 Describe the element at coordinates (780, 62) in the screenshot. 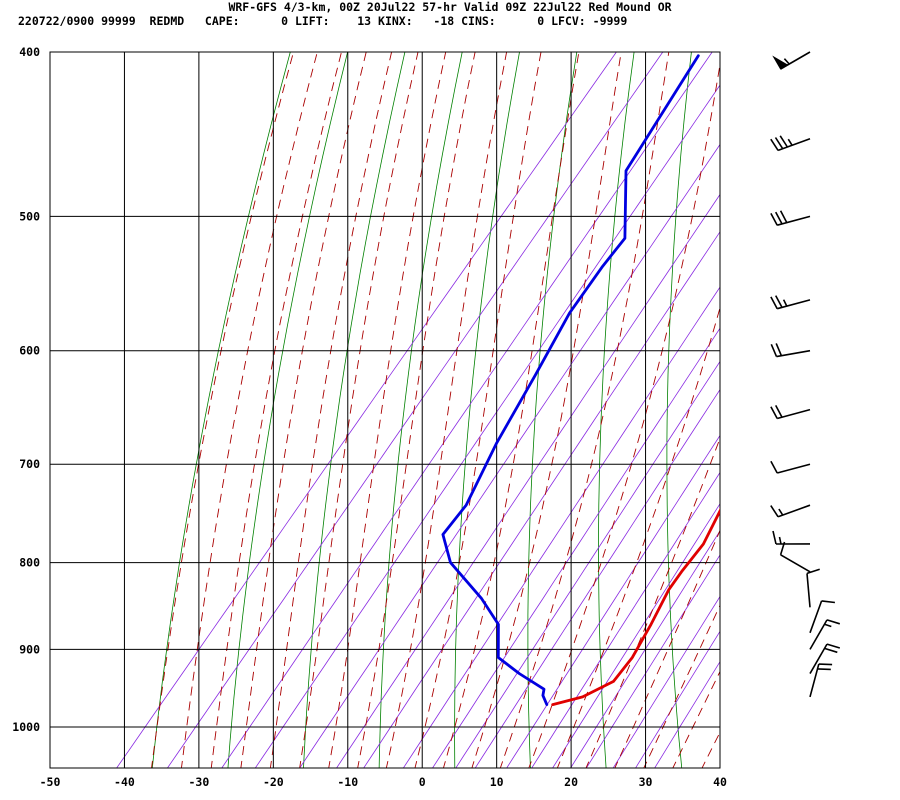

I see `barb-pennant` at that location.